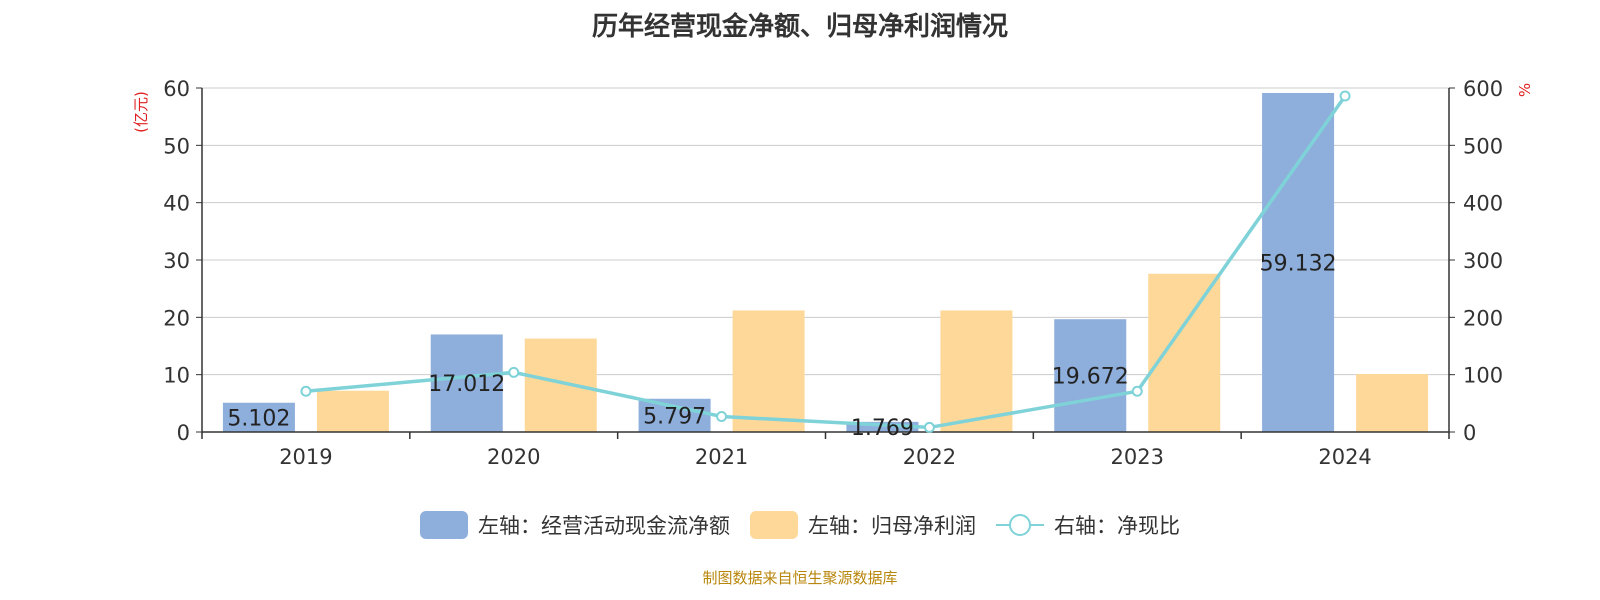 The height and width of the screenshot is (600, 1600). Describe the element at coordinates (176, 376) in the screenshot. I see `left-tick-label: 10` at that location.